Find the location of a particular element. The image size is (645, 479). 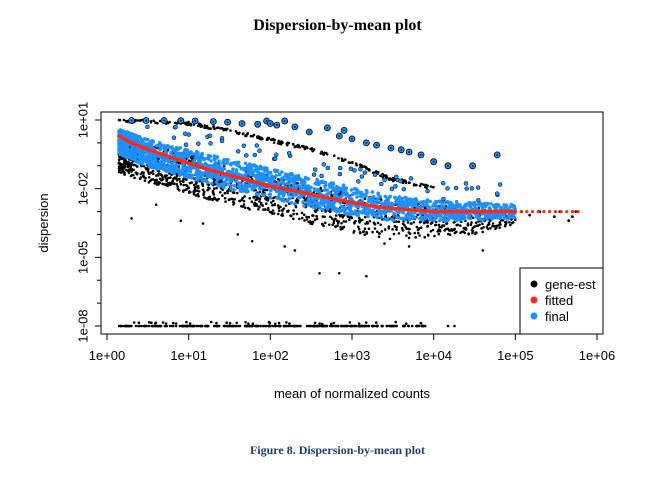

legend-marker-gene-est is located at coordinates (534, 284).